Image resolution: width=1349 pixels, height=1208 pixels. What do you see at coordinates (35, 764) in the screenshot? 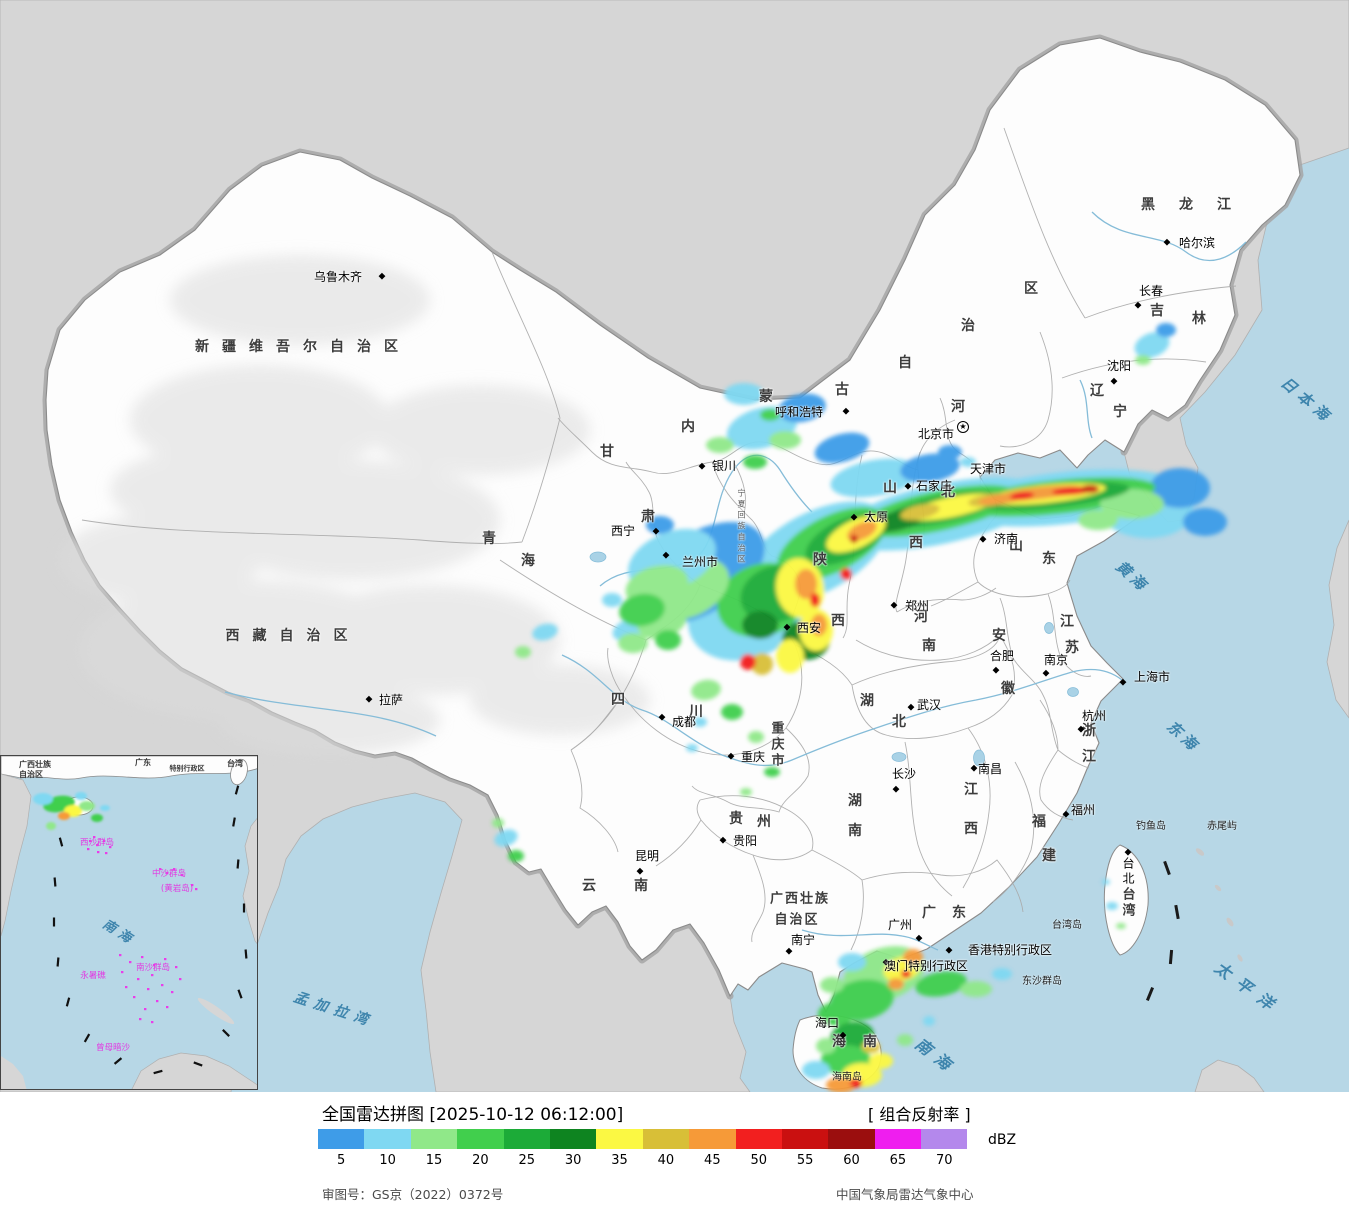
I see `inset-region-label: 广西壮族` at bounding box center [35, 764].